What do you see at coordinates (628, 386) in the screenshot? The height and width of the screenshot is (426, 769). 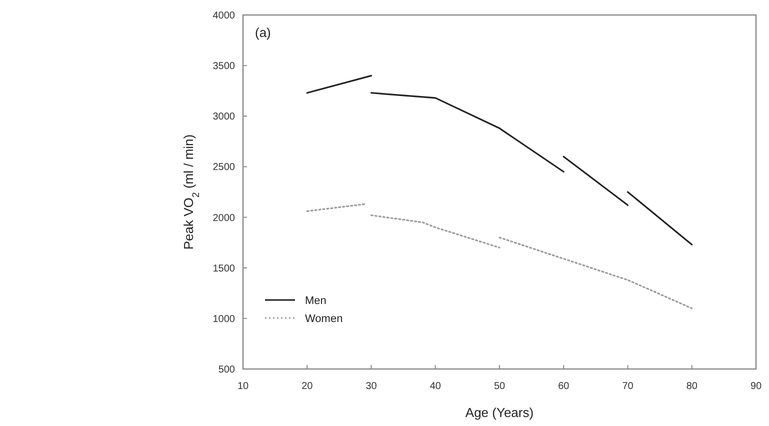 I see `x-tick-label: 70` at bounding box center [628, 386].